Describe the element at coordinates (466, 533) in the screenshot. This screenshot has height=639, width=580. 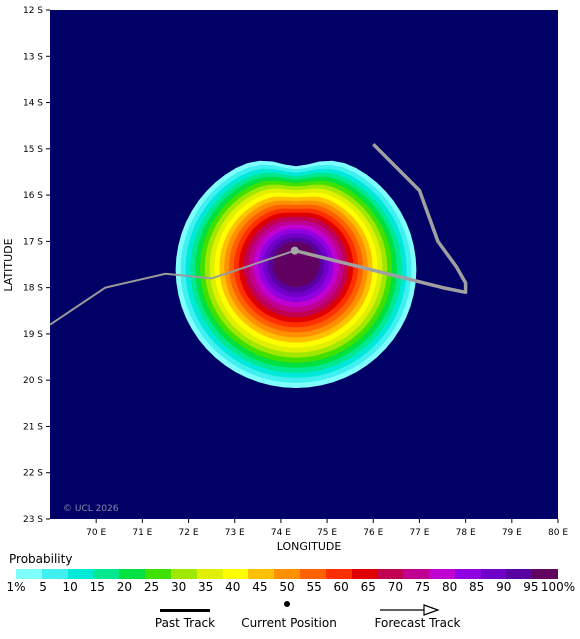
I see `longitude-tick-label: 78 E` at that location.